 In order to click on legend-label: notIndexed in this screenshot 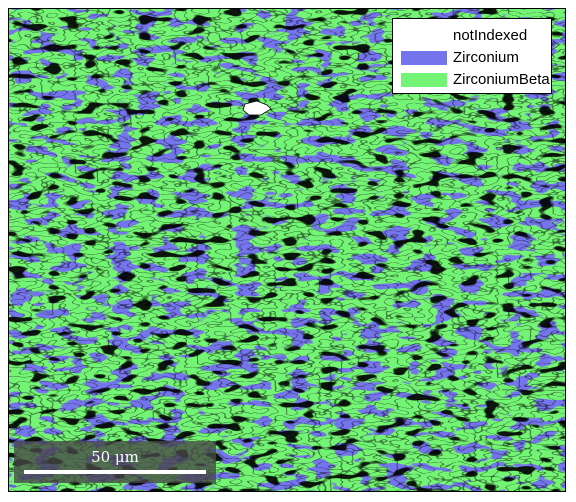, I will do `click(490, 35)`.